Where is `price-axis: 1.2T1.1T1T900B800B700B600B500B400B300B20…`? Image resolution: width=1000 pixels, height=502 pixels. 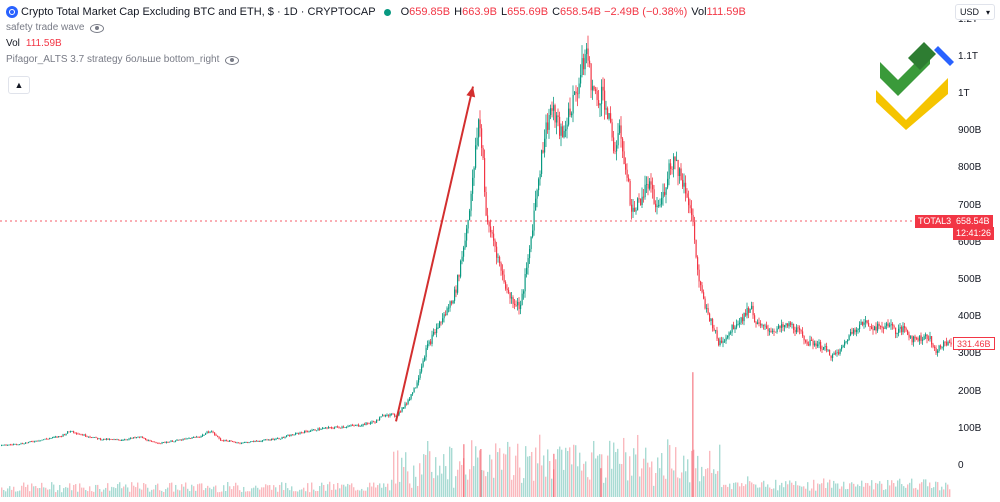
price-axis: 1.2T1.1T1T900B800B700B600B500B400B300B20… is located at coordinates (976, 248).